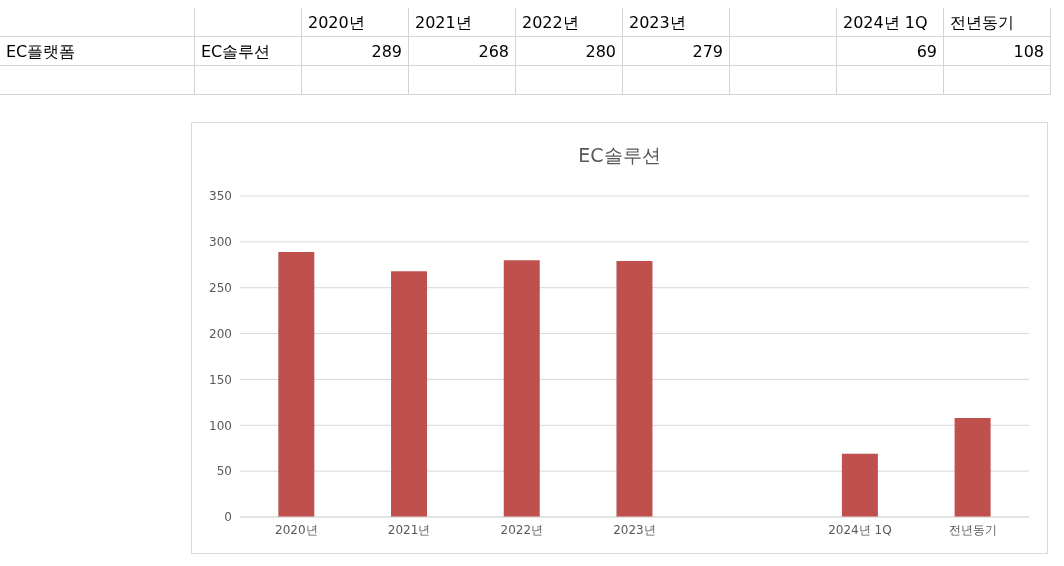 This screenshot has width=1064, height=566. What do you see at coordinates (97, 51) in the screenshot?
I see `text: EC플랫폼` at bounding box center [97, 51].